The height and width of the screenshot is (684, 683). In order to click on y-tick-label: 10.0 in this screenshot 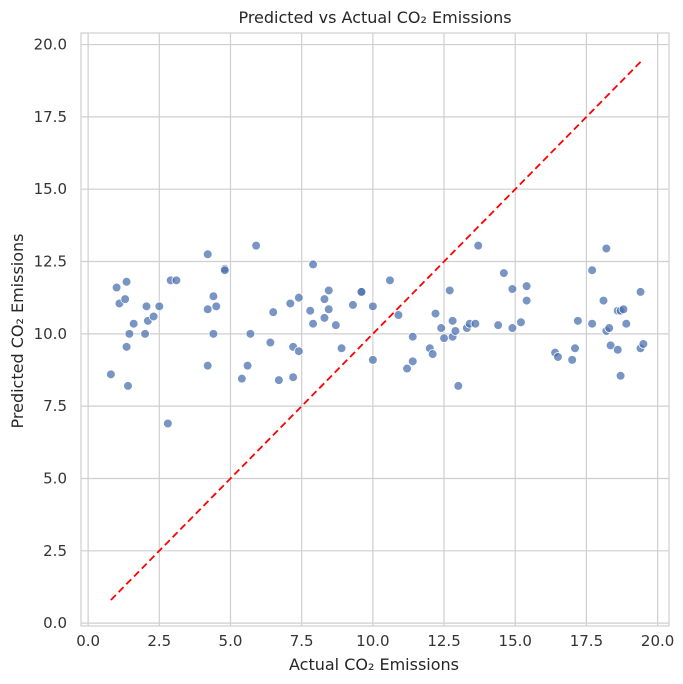, I will do `click(50, 334)`.